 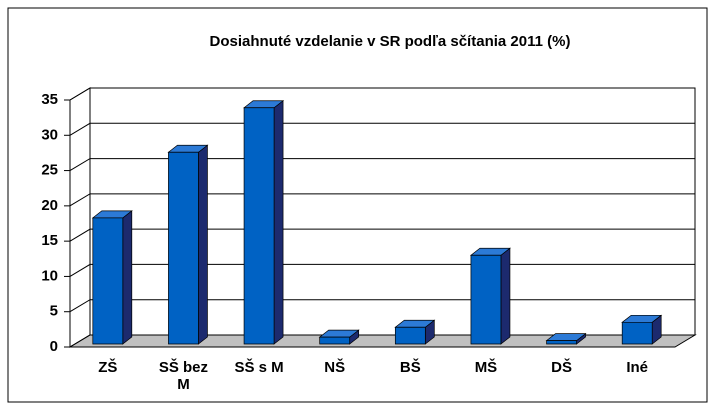 What do you see at coordinates (49, 205) in the screenshot?
I see `y-tick-label: 20` at bounding box center [49, 205].